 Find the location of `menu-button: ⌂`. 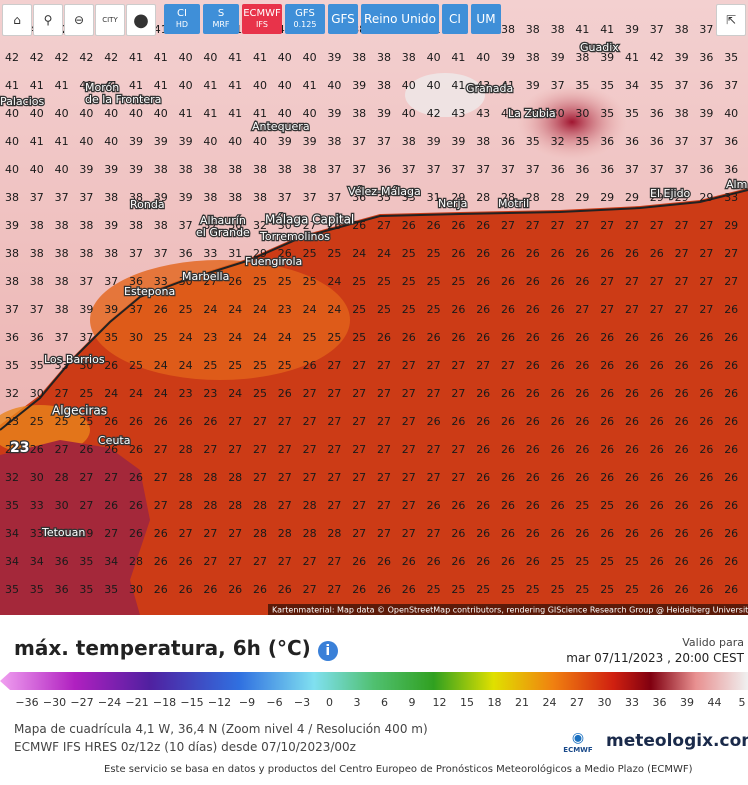

menu-button: ⌂ is located at coordinates (17, 20).